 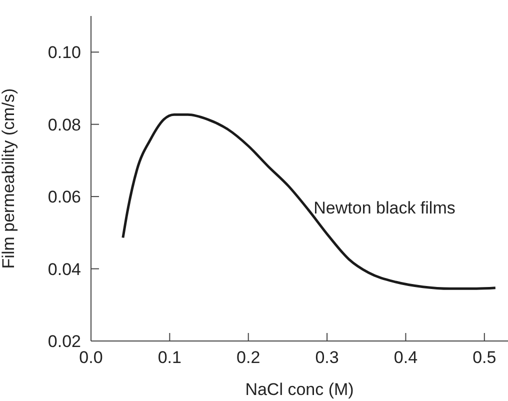 What do you see at coordinates (64, 52) in the screenshot?
I see `y-tick-label: 0.10` at bounding box center [64, 52].